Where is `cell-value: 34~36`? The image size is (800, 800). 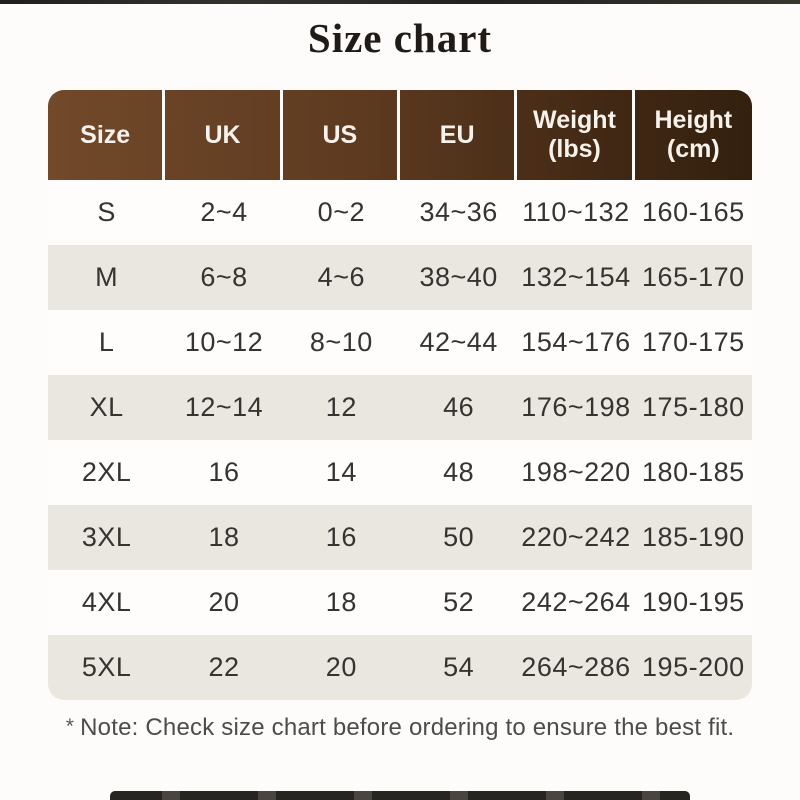
cell-value: 34~36 is located at coordinates (458, 212).